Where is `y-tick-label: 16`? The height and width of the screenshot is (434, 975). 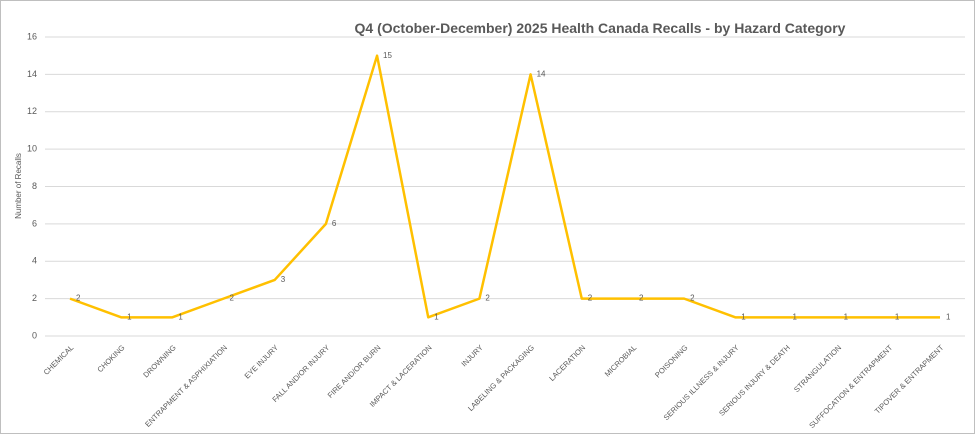 y-tick-label: 16 is located at coordinates (32, 36).